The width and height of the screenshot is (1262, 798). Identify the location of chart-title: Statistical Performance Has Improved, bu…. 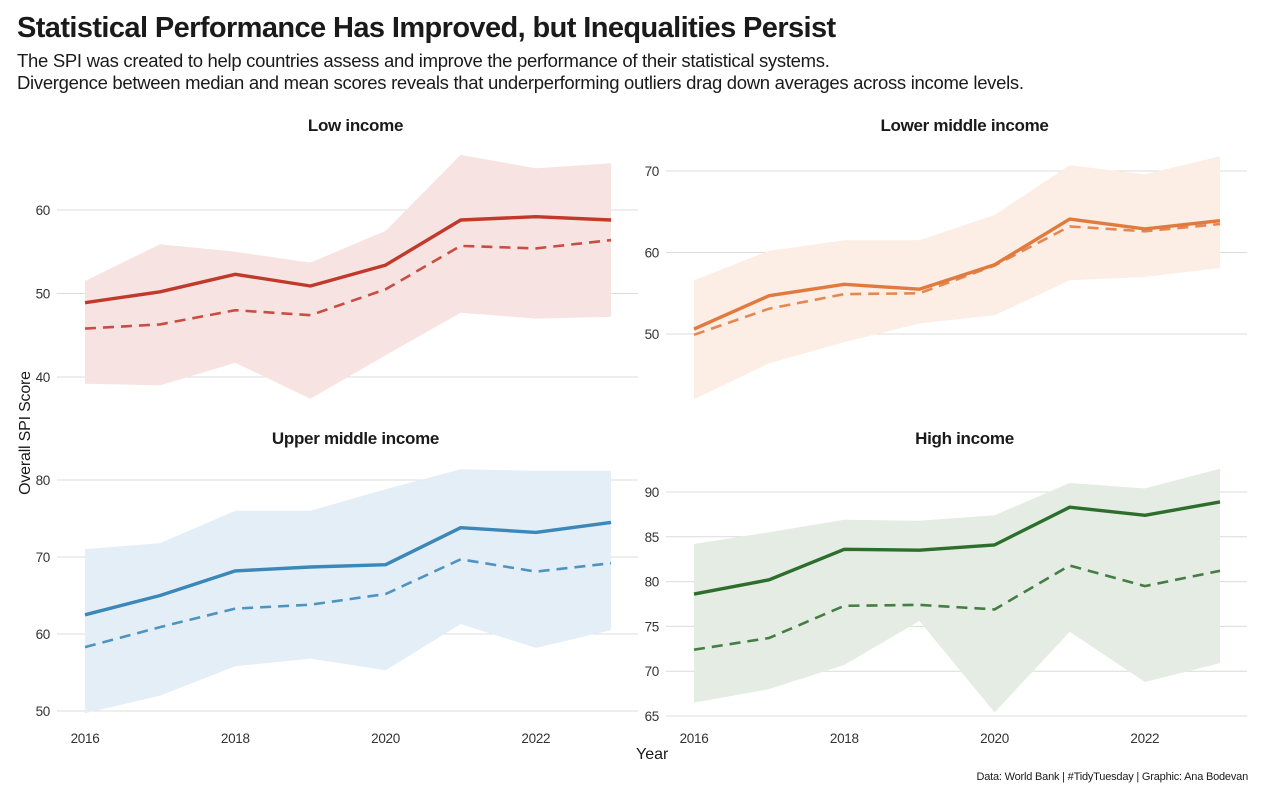
(426, 28).